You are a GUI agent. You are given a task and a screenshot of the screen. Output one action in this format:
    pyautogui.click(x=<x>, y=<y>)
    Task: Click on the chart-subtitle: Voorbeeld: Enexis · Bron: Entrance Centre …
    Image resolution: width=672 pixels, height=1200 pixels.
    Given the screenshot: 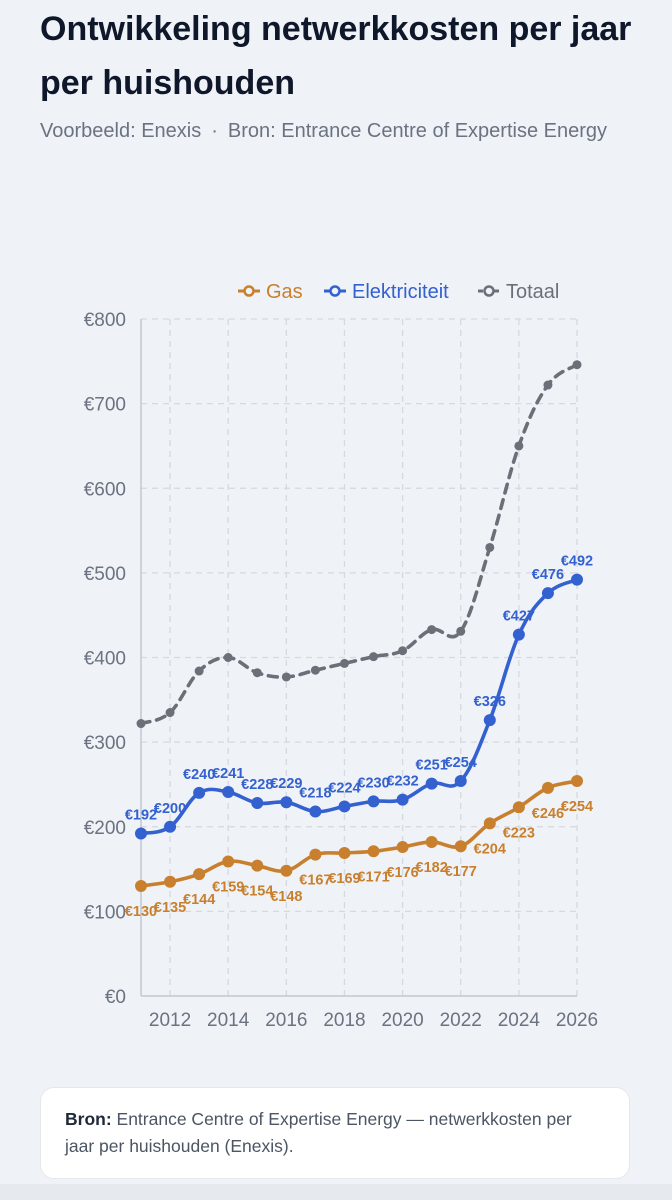 What is the action you would take?
    pyautogui.click(x=340, y=131)
    